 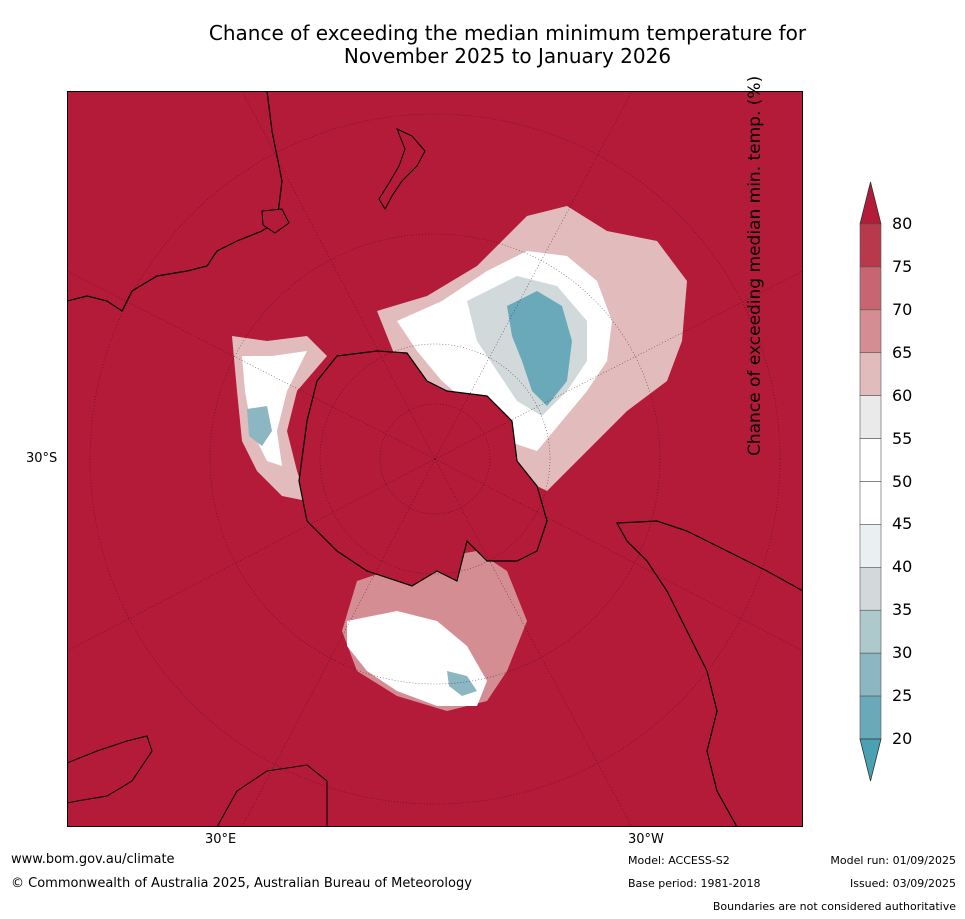 What do you see at coordinates (42, 458) in the screenshot?
I see `lat-label-30s: 30°S` at bounding box center [42, 458].